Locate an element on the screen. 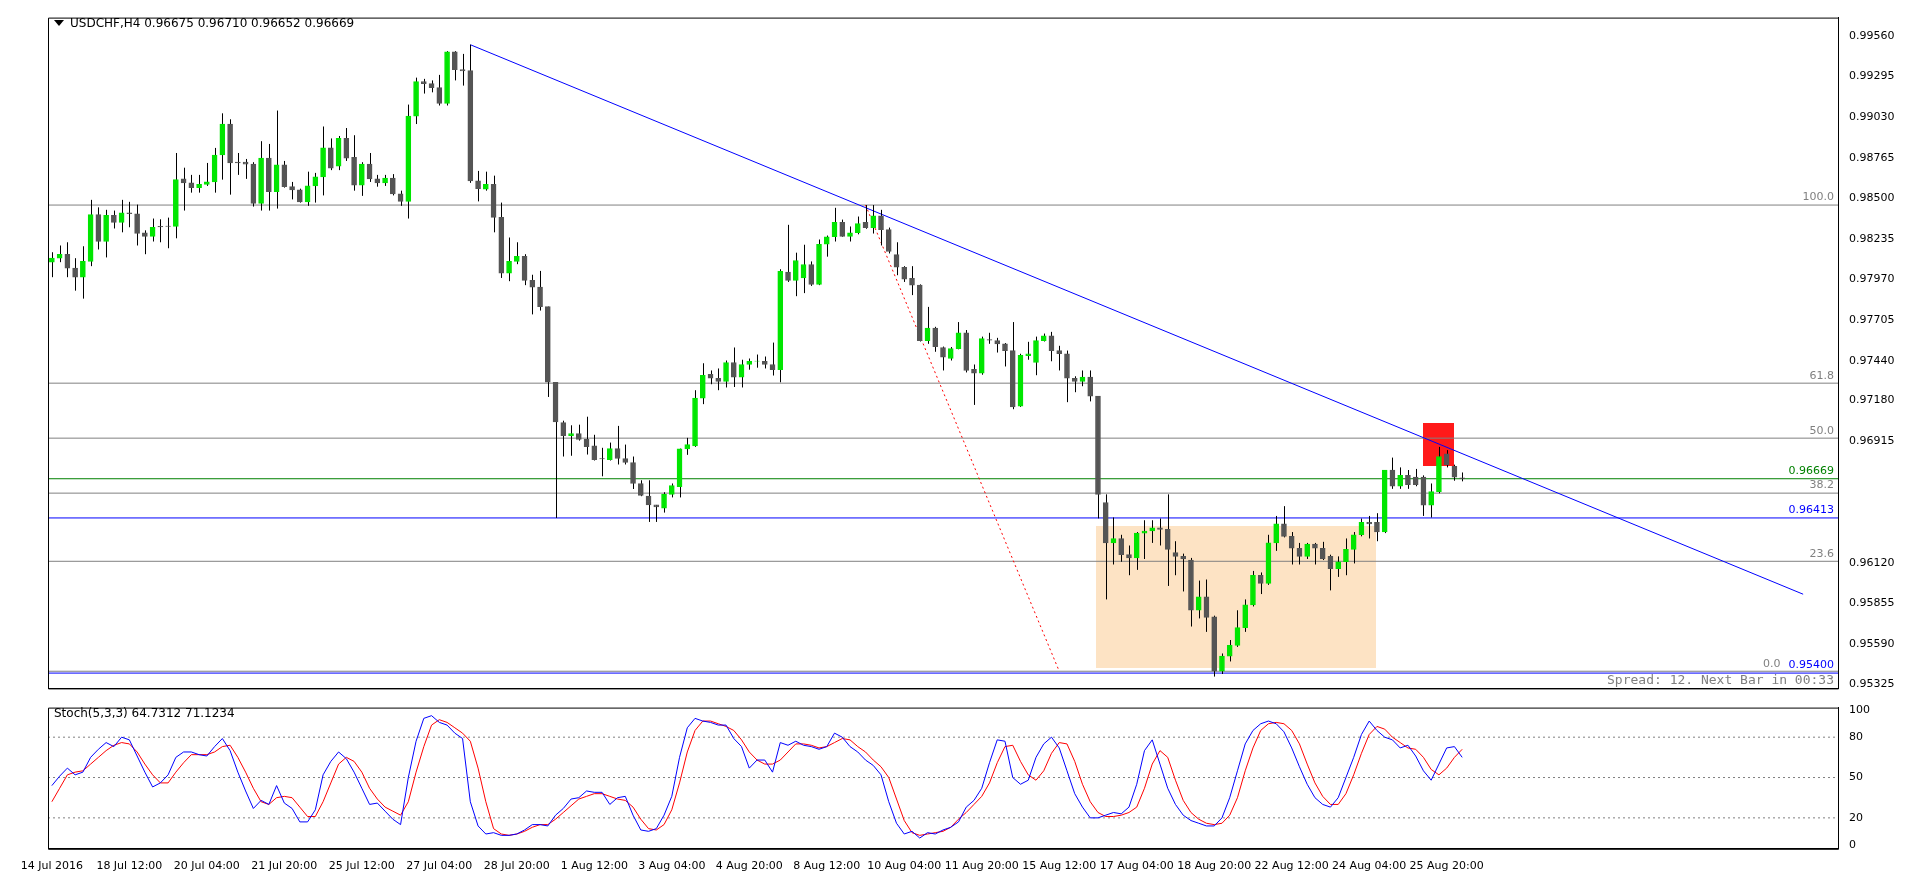  y-tick-label: 0.97705 is located at coordinates (1872, 319).